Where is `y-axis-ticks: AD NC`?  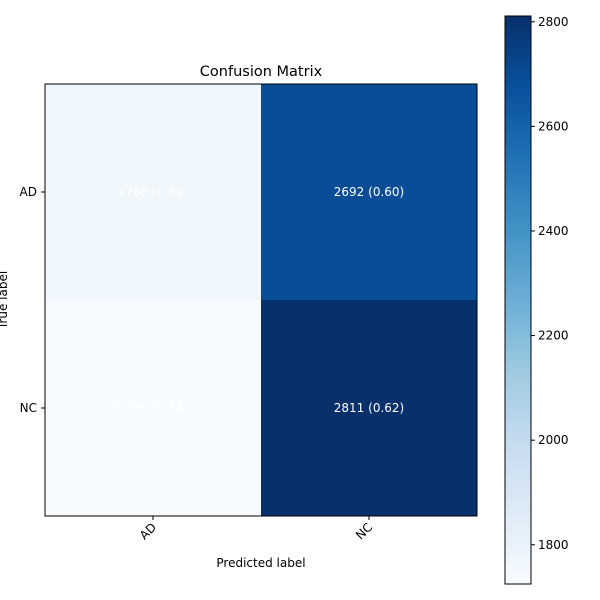
y-axis-ticks: AD NC is located at coordinates (32, 300).